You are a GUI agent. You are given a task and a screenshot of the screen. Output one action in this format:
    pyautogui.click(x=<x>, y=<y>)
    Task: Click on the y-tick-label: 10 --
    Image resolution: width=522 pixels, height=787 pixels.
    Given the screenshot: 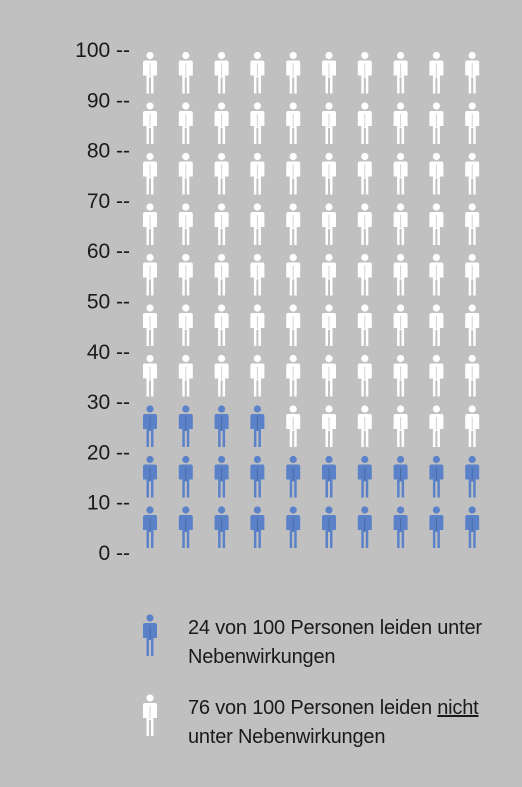 What is the action you would take?
    pyautogui.click(x=108, y=503)
    